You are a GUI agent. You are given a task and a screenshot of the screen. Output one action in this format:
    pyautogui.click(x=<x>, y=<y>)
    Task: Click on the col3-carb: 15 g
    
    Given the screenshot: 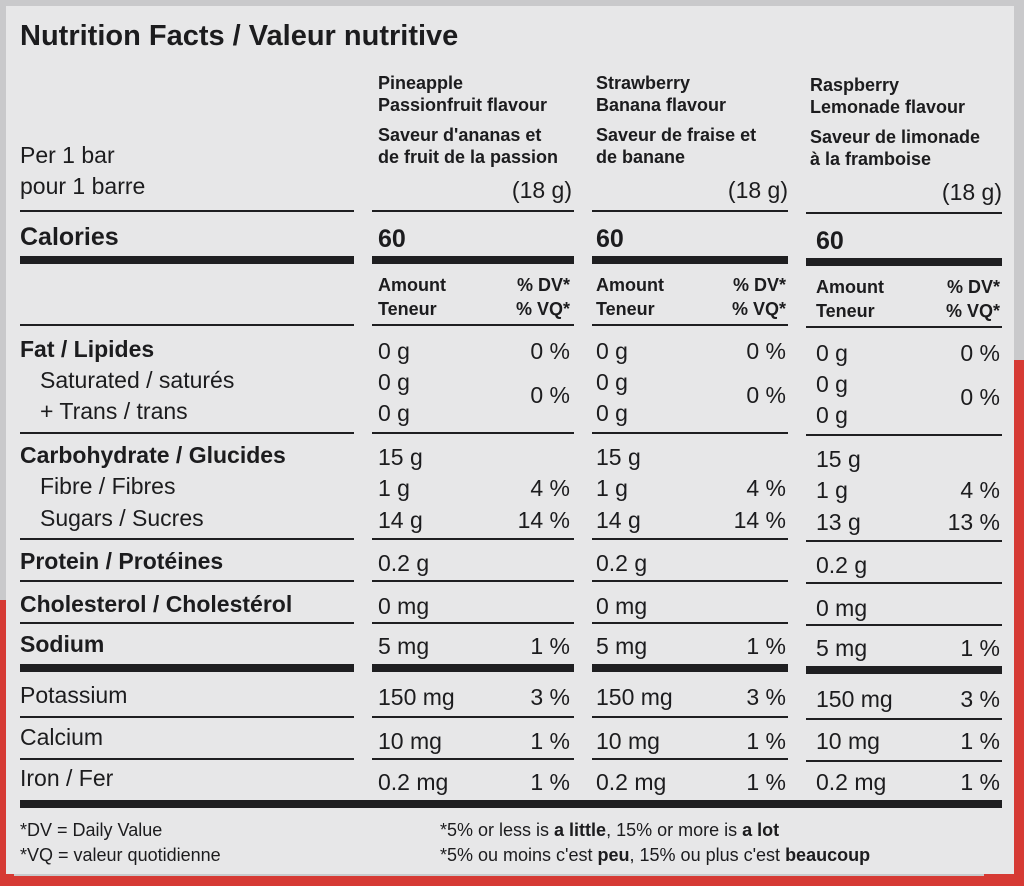 What is the action you would take?
    pyautogui.click(x=838, y=459)
    